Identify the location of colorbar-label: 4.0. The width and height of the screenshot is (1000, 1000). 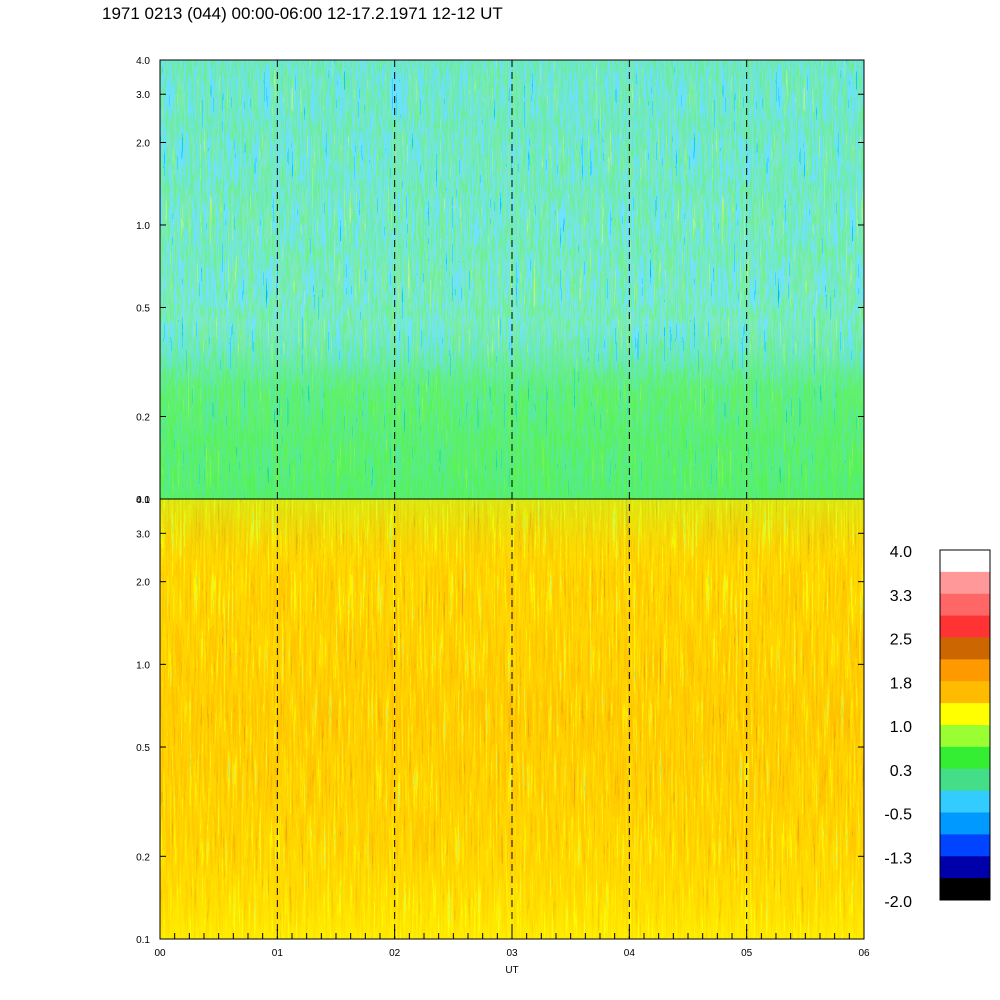
(901, 552).